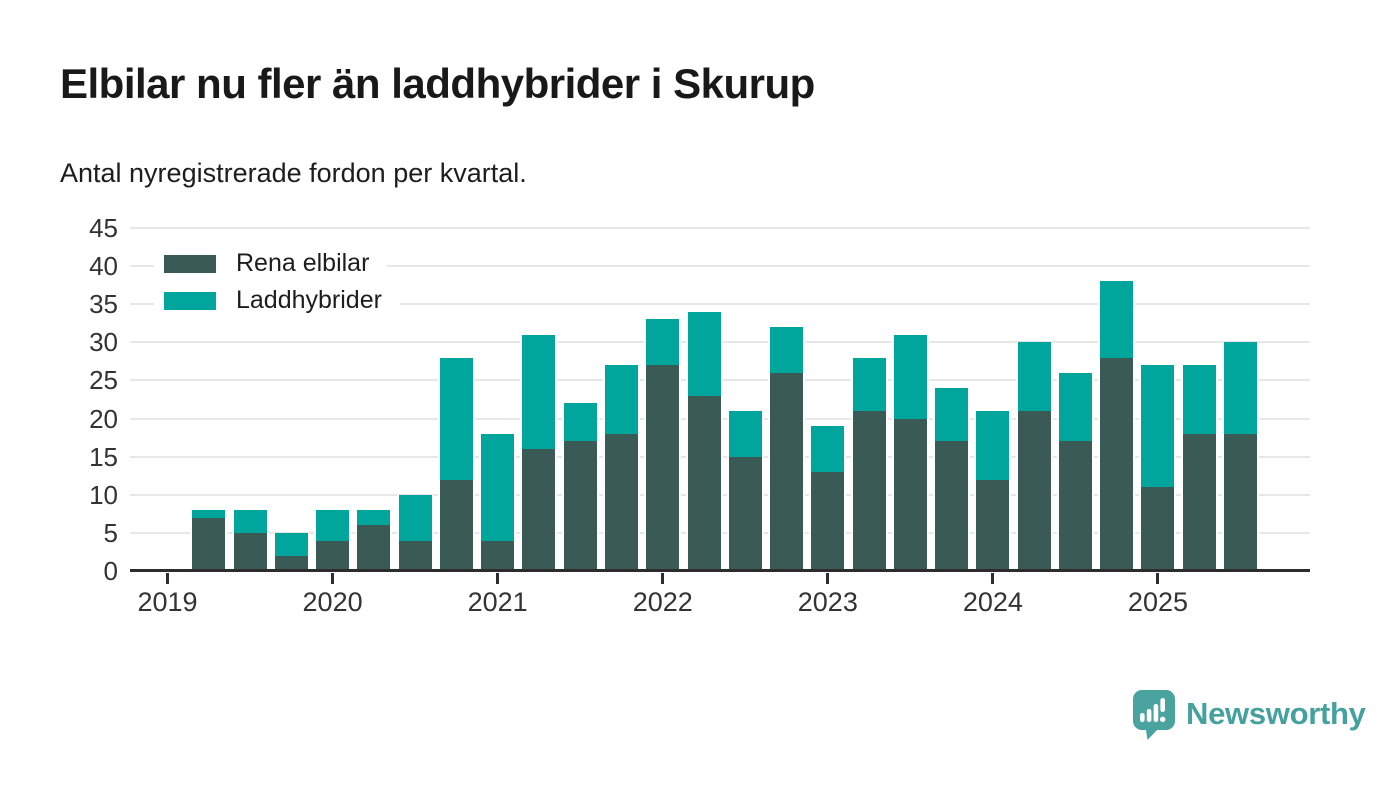 The width and height of the screenshot is (1400, 793). What do you see at coordinates (333, 578) in the screenshot?
I see `x-tick-2020` at bounding box center [333, 578].